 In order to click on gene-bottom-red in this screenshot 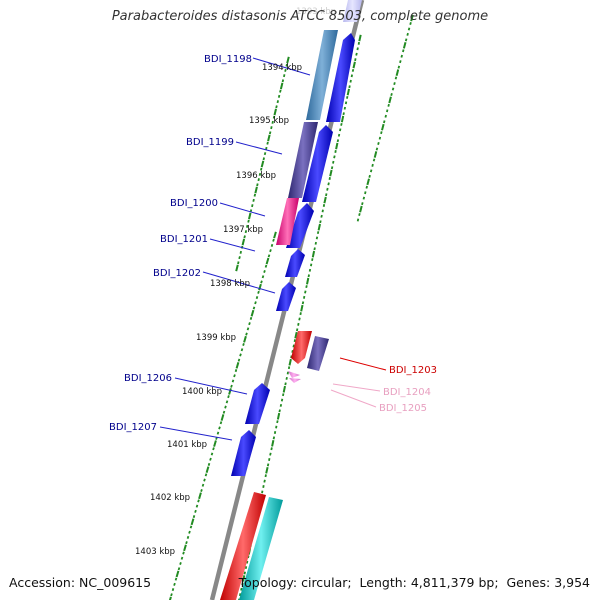, I will do `click(243, 546)`.